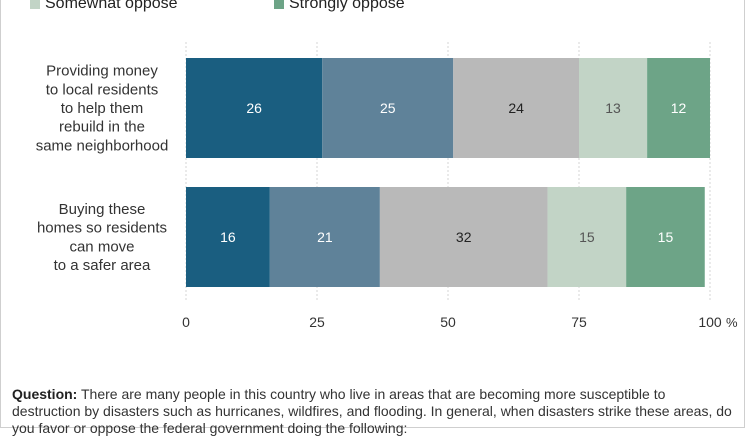 The image size is (747, 437). Describe the element at coordinates (347, 6) in the screenshot. I see `legend-label-strongly-oppose: Strongly oppose` at that location.